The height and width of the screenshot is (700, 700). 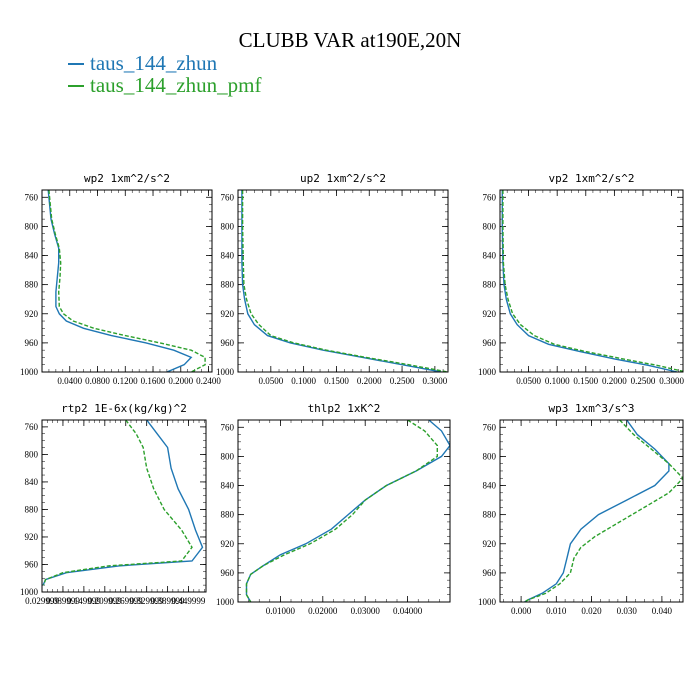 What do you see at coordinates (521, 611) in the screenshot?
I see `x-tick-label: 0.000` at bounding box center [521, 611].